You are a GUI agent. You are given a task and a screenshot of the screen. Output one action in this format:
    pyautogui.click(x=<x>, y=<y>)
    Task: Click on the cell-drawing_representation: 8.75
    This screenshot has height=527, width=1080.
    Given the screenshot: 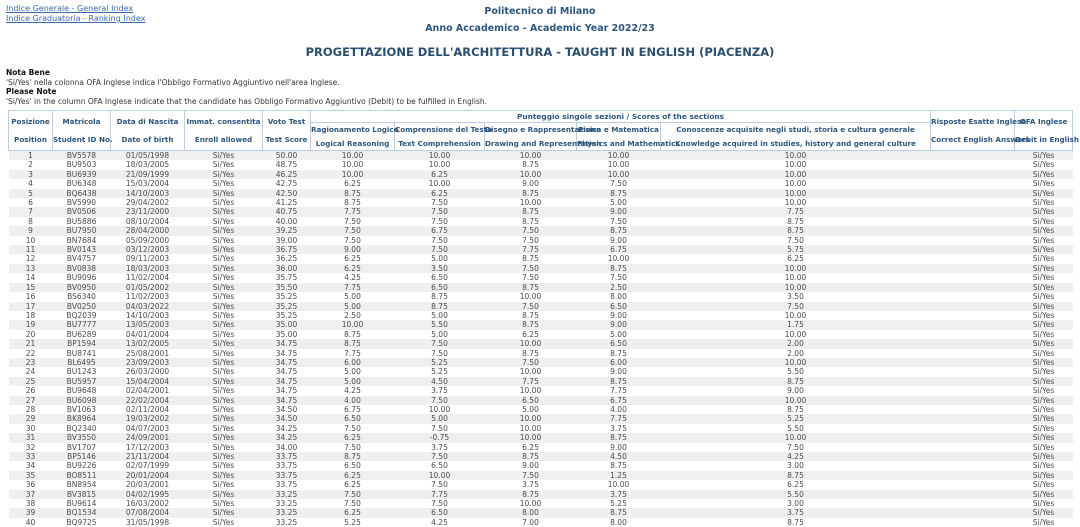 What is the action you would take?
    pyautogui.click(x=531, y=258)
    